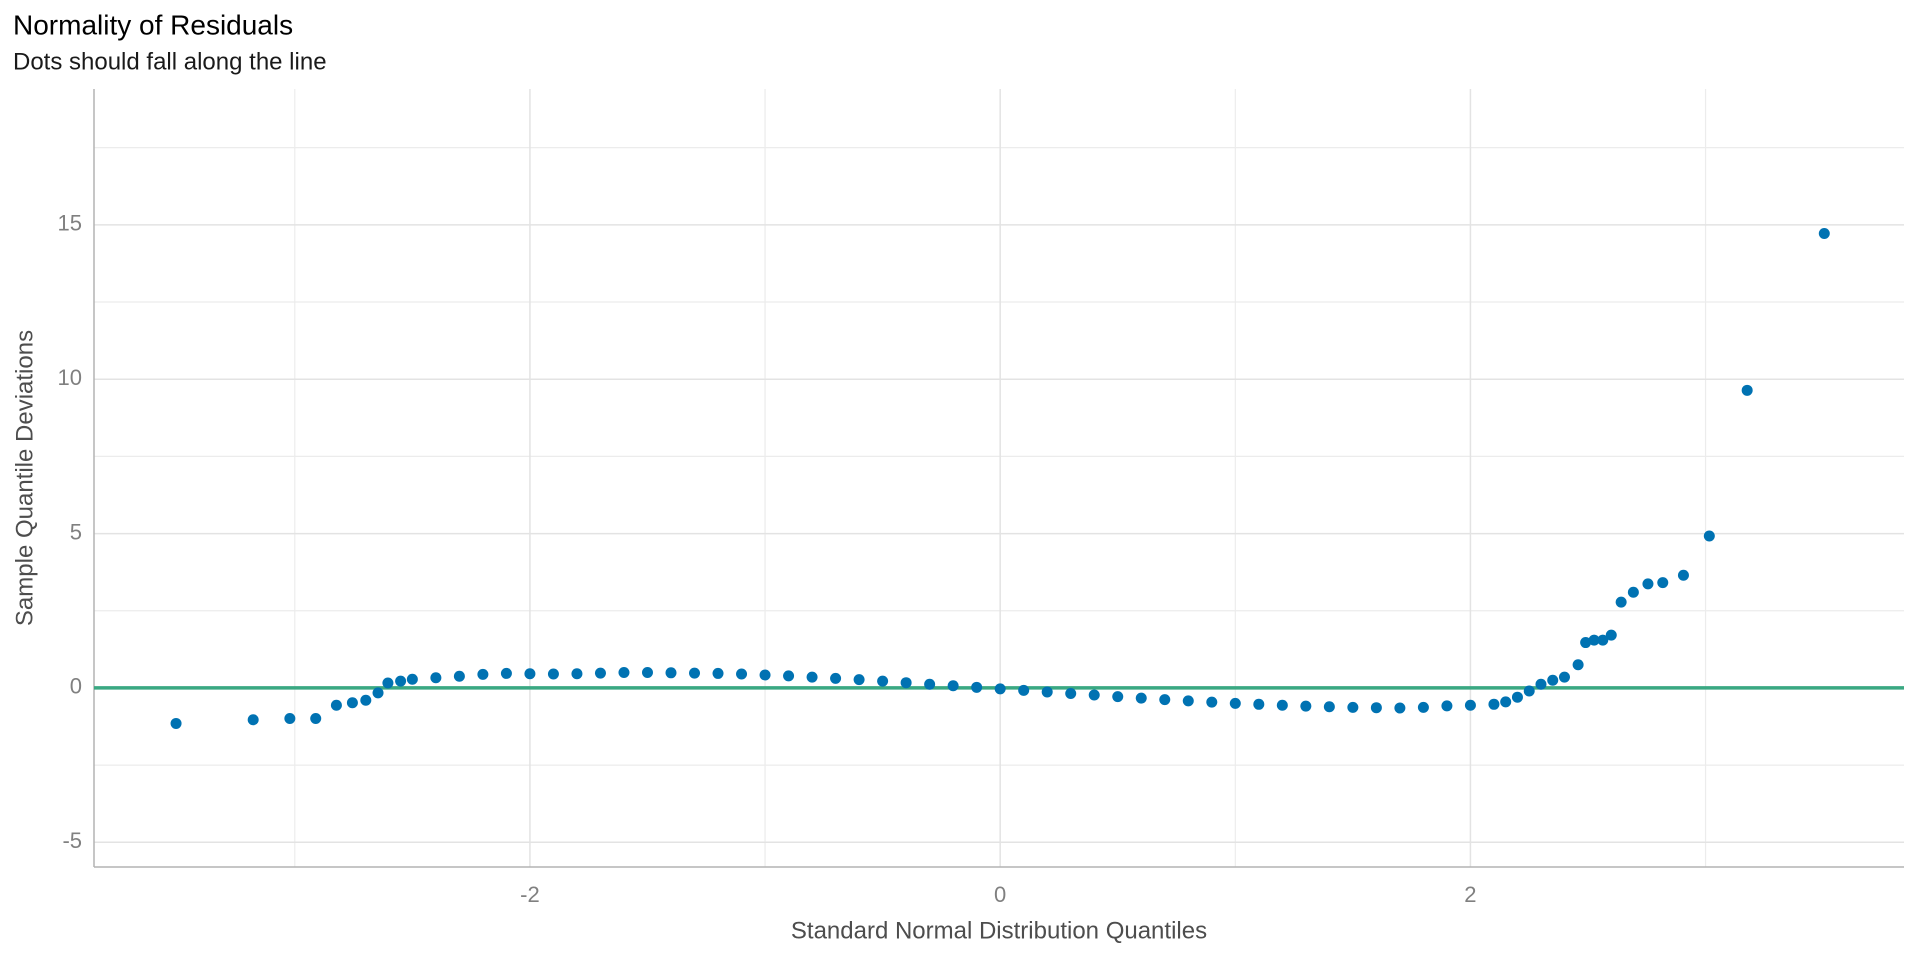 This screenshot has width=1920, height=960. Describe the element at coordinates (70, 377) in the screenshot. I see `y-tick-label: 10` at that location.